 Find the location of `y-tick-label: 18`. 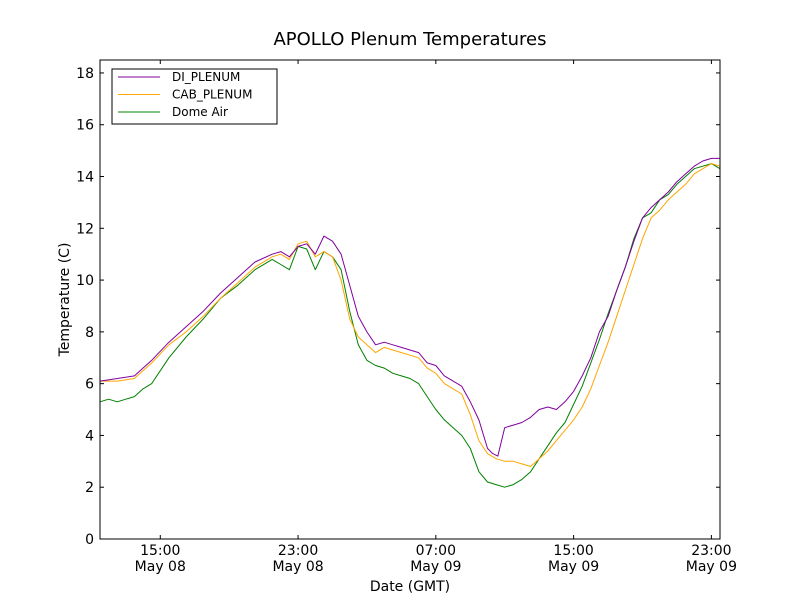

y-tick-label: 18 is located at coordinates (85, 74).